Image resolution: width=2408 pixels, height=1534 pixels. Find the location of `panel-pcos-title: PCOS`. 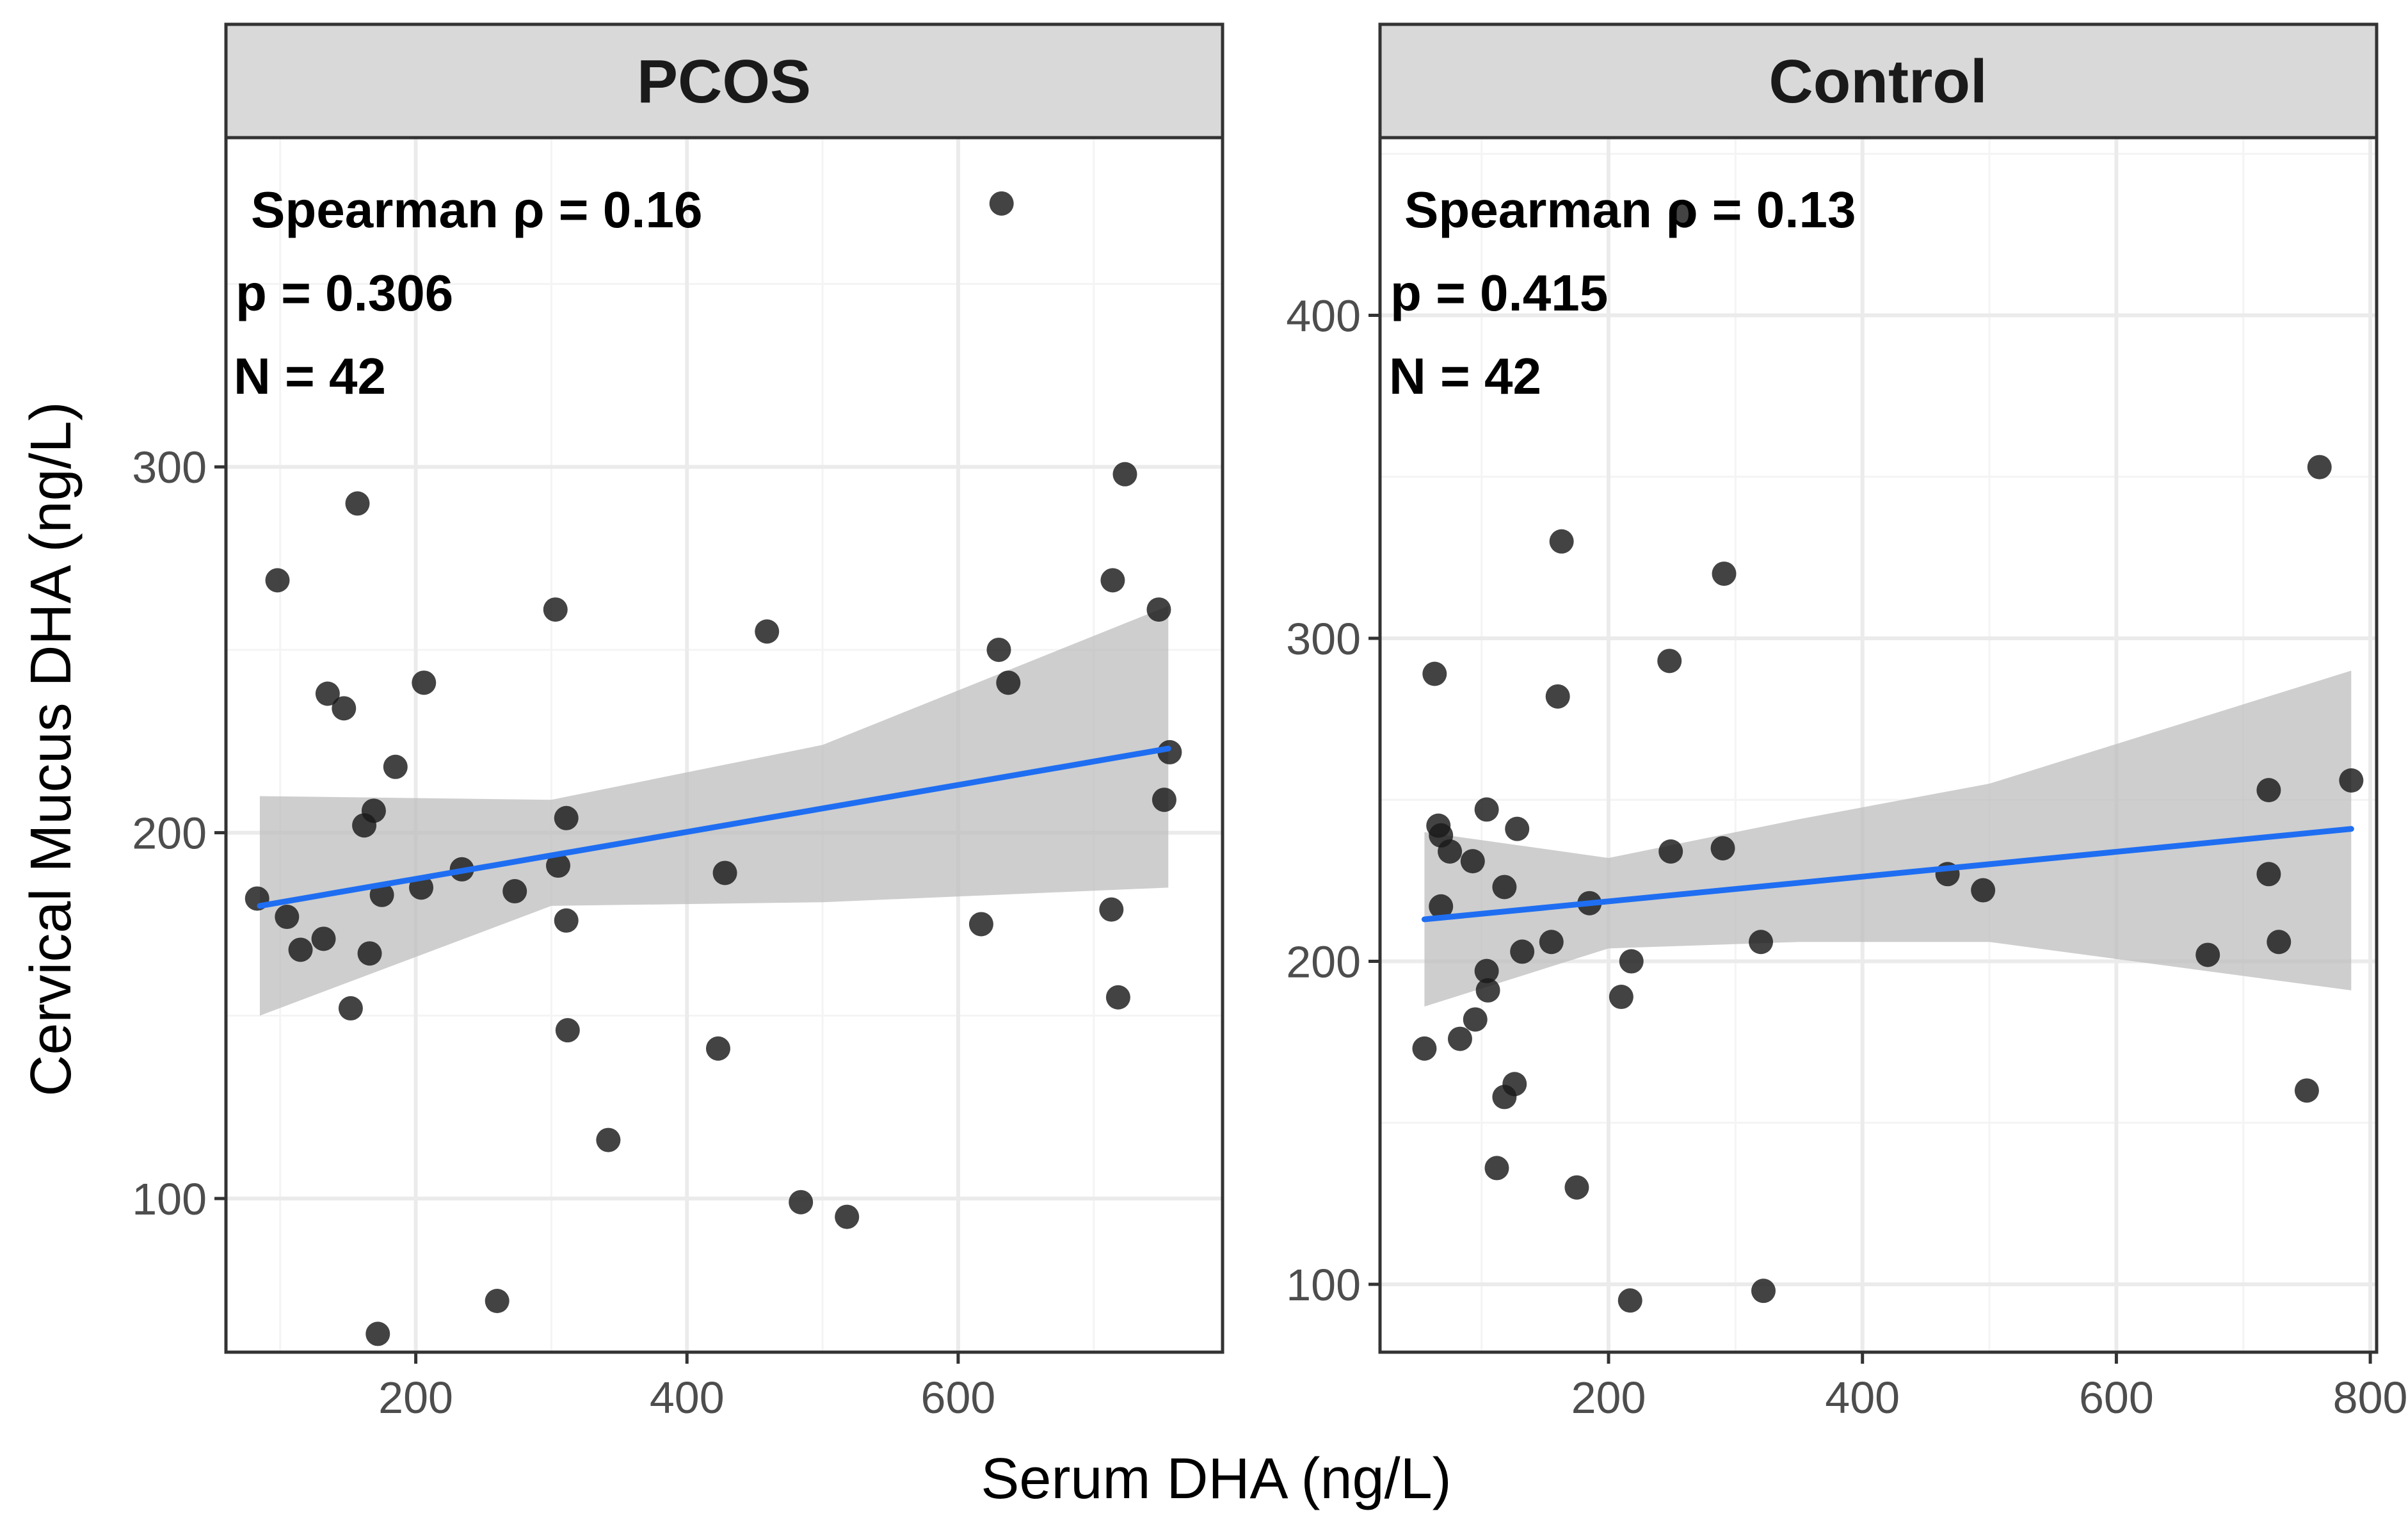

panel-pcos-title: PCOS is located at coordinates (724, 81).